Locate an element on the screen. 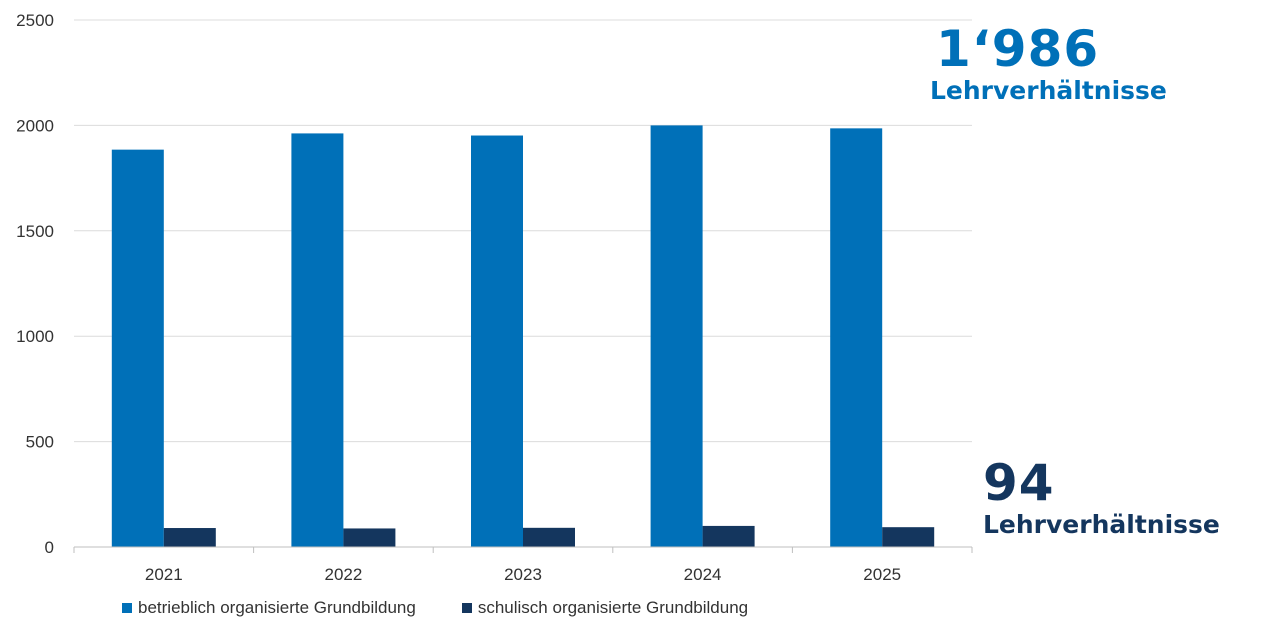  x-axis is located at coordinates (523, 549).